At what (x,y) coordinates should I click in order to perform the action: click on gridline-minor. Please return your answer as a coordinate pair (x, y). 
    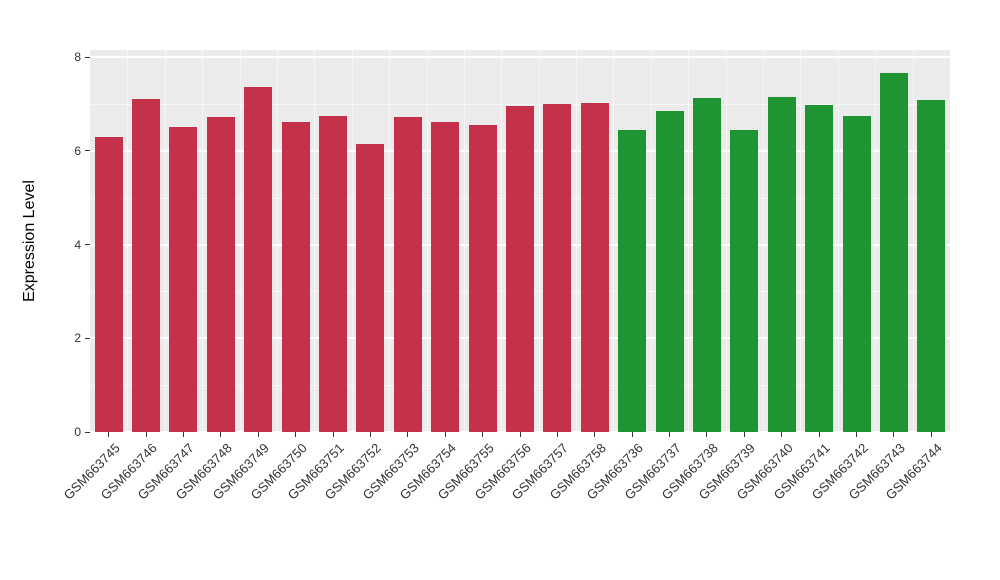
    Looking at the image, I should click on (520, 104).